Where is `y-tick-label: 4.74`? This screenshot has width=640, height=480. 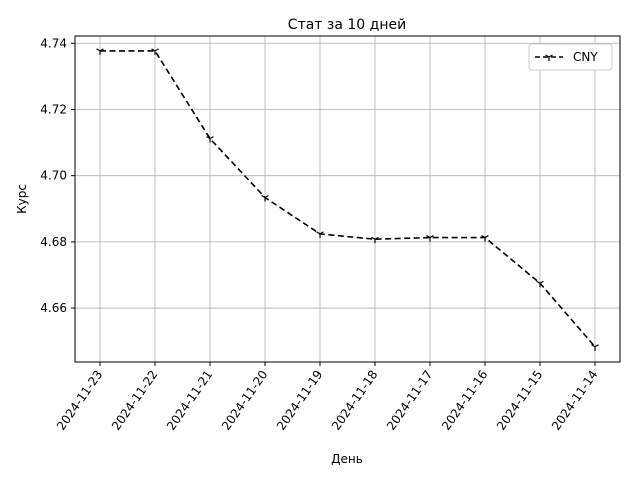
y-tick-label: 4.74 is located at coordinates (53, 43).